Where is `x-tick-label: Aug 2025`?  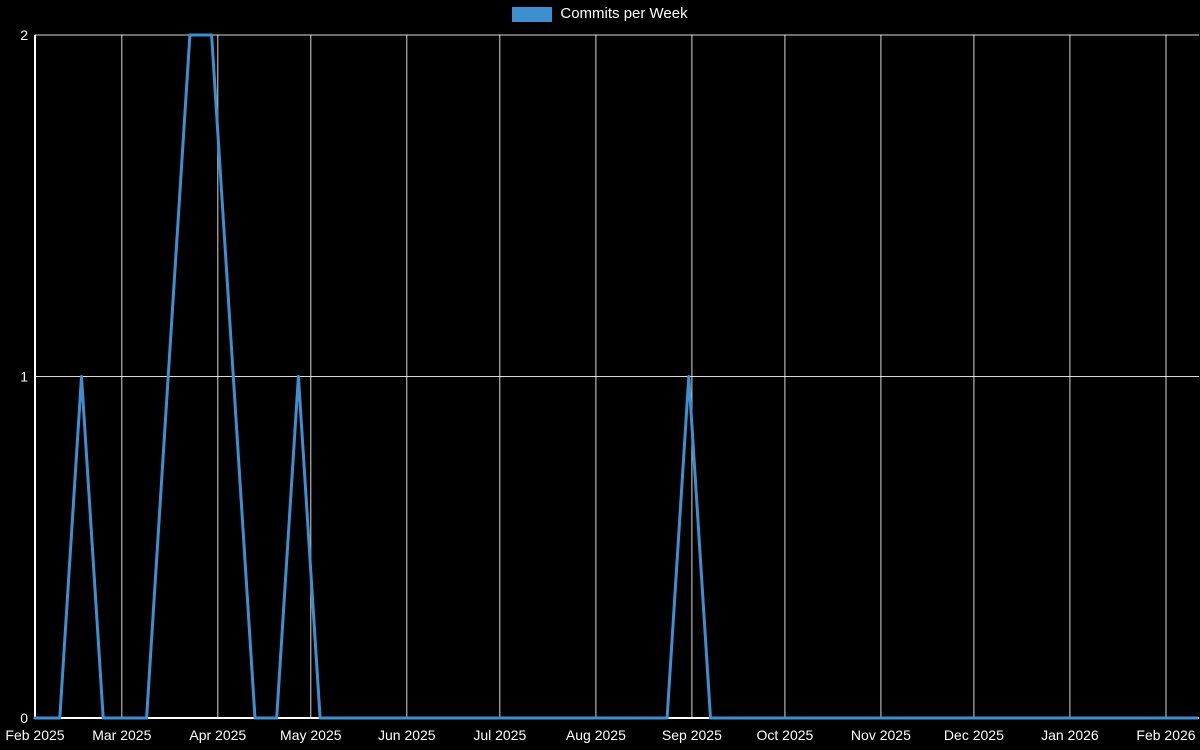 x-tick-label: Aug 2025 is located at coordinates (596, 735).